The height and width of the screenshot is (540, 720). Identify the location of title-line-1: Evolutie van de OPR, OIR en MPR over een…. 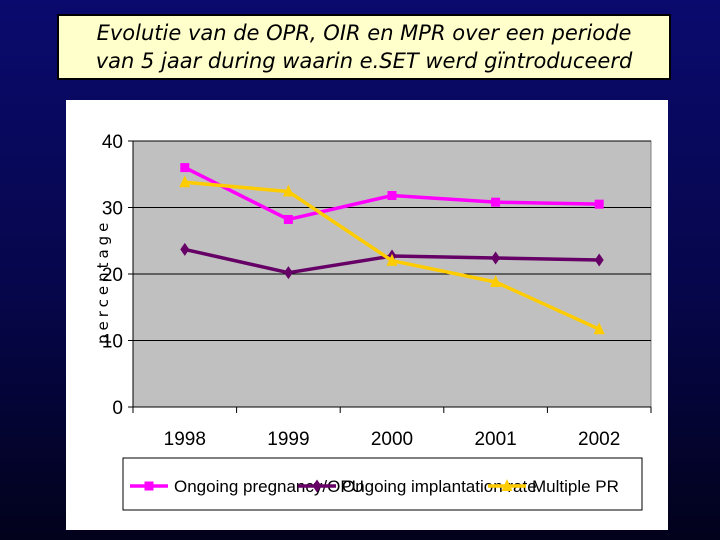
(364, 33).